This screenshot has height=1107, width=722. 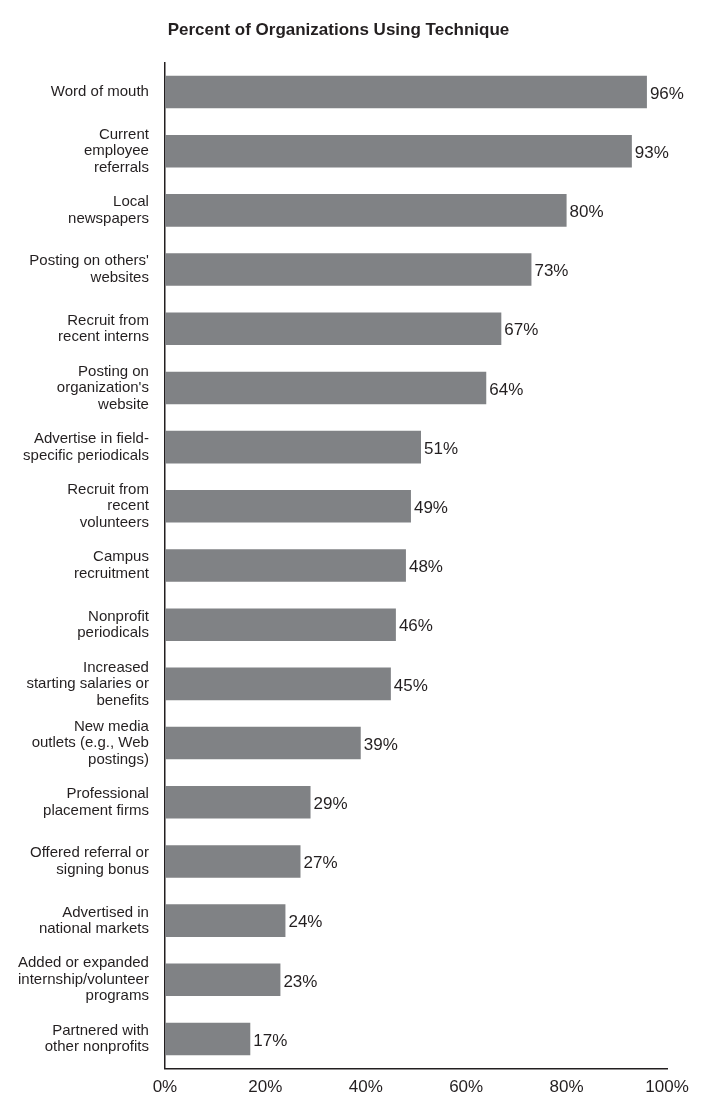 I want to click on x-tick-label: 60%, so click(x=466, y=1087).